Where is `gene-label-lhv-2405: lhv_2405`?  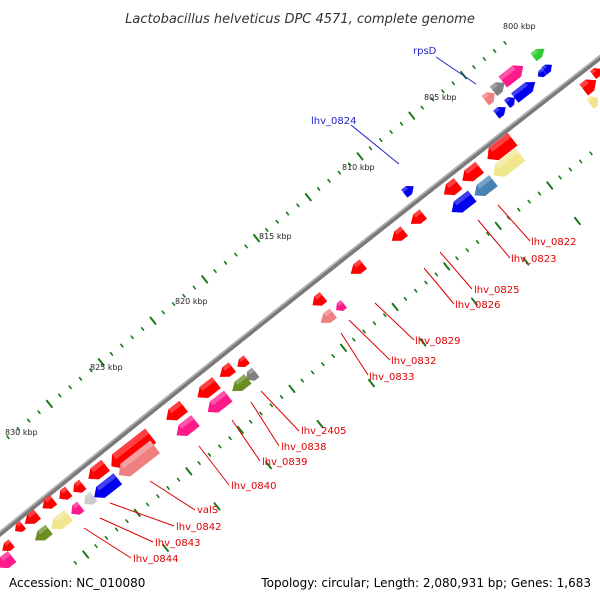
gene-label-lhv-2405: lhv_2405 is located at coordinates (323, 431).